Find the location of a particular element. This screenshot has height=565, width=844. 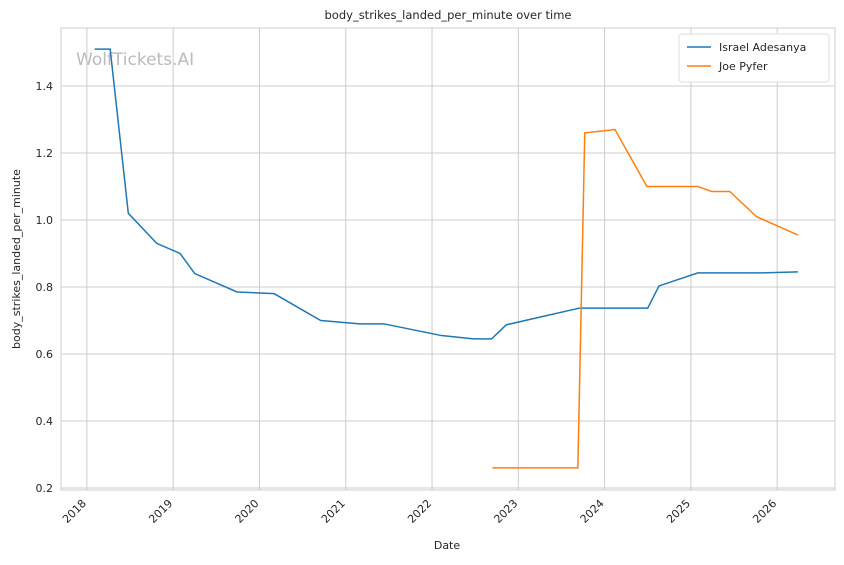

chart-title: body_strikes_landed_per_minute over time is located at coordinates (448, 15).